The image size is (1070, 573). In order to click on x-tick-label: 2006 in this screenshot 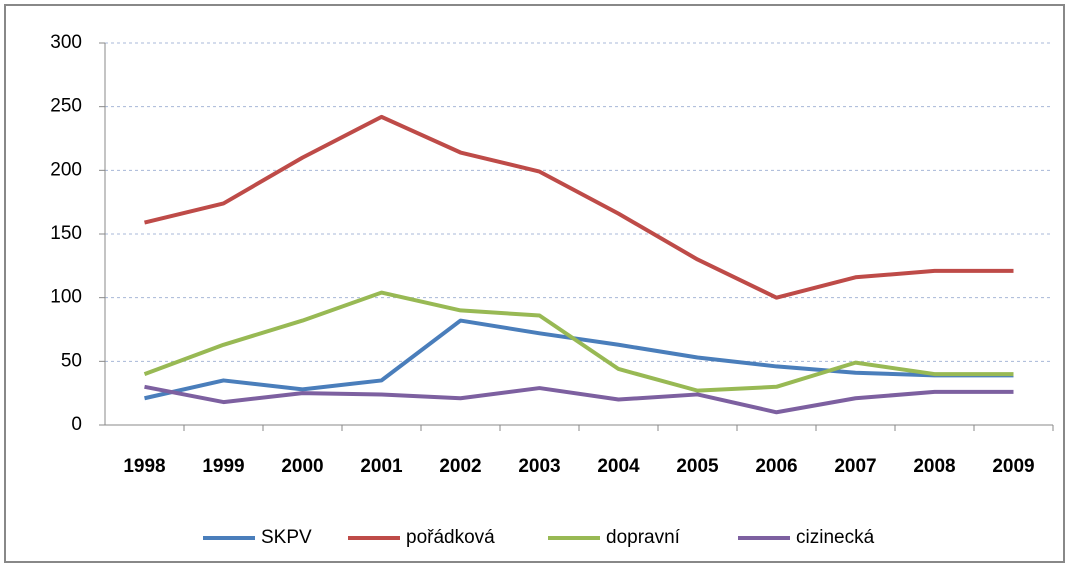, I will do `click(776, 466)`.